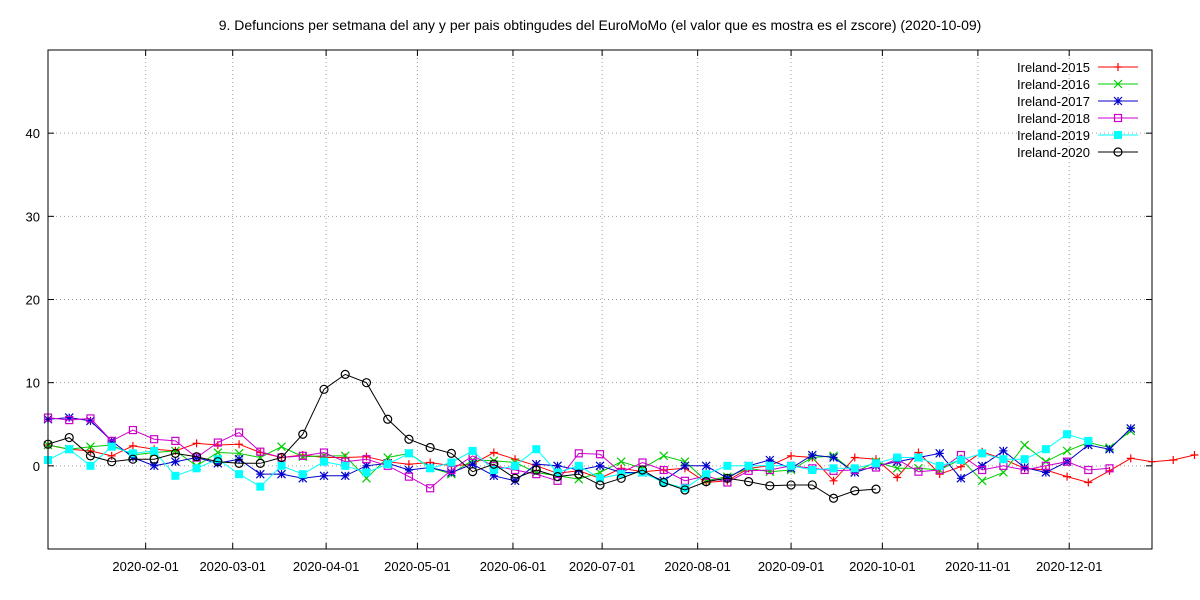 The image size is (1200, 600). What do you see at coordinates (882, 566) in the screenshot?
I see `x-tick-label: 2020-10-01` at bounding box center [882, 566].